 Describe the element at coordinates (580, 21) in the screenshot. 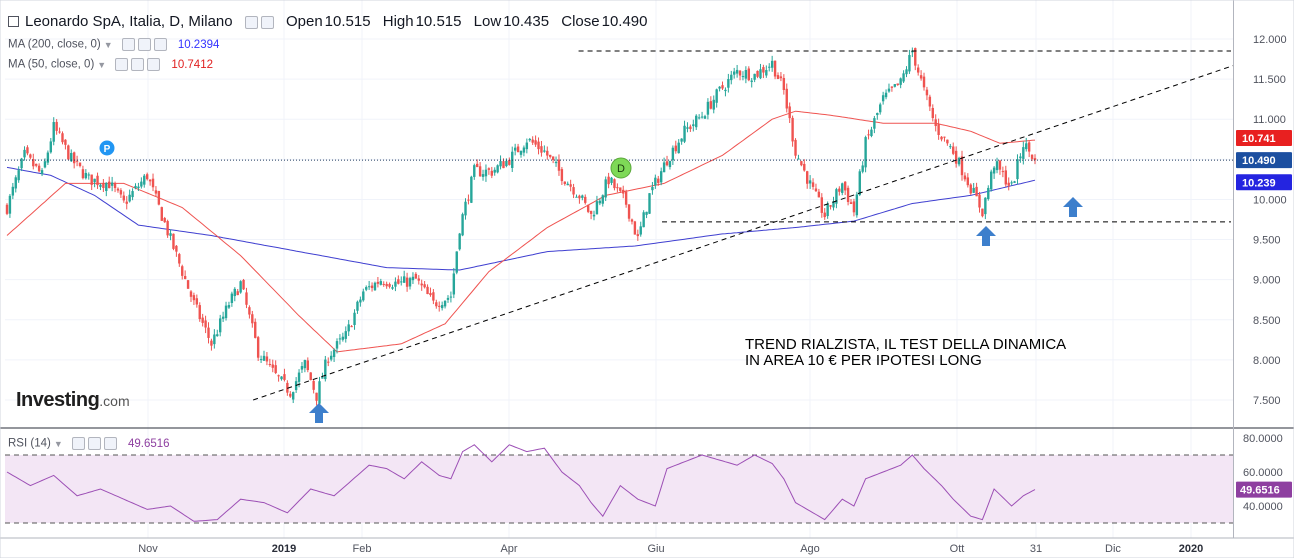

I see `close-label: Close` at that location.